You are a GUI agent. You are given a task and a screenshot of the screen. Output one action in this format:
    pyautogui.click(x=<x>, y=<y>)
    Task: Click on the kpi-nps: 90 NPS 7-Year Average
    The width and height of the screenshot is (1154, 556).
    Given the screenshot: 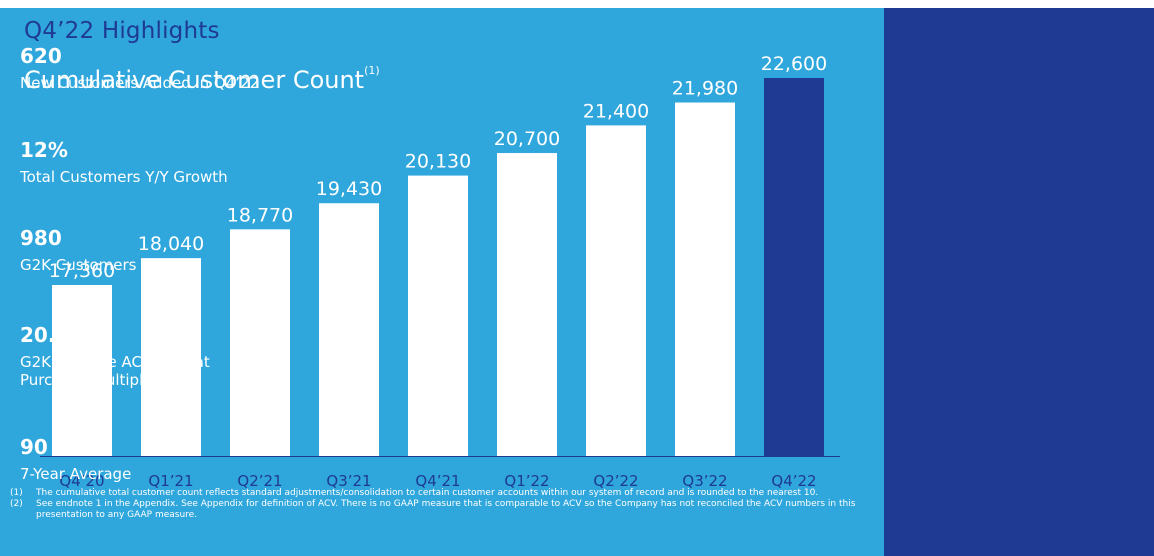 What is the action you would take?
    pyautogui.click(x=145, y=459)
    